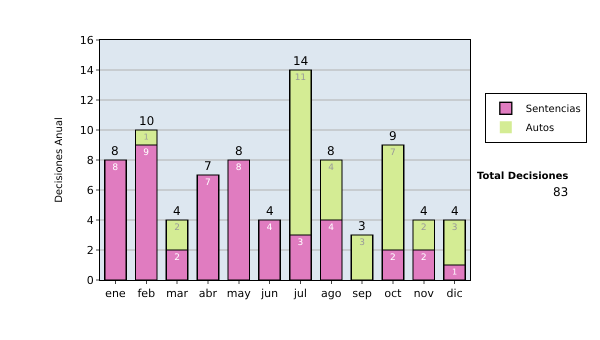 The height and width of the screenshot is (340, 600). Describe the element at coordinates (90, 250) in the screenshot. I see `y-tick-label: 2` at that location.